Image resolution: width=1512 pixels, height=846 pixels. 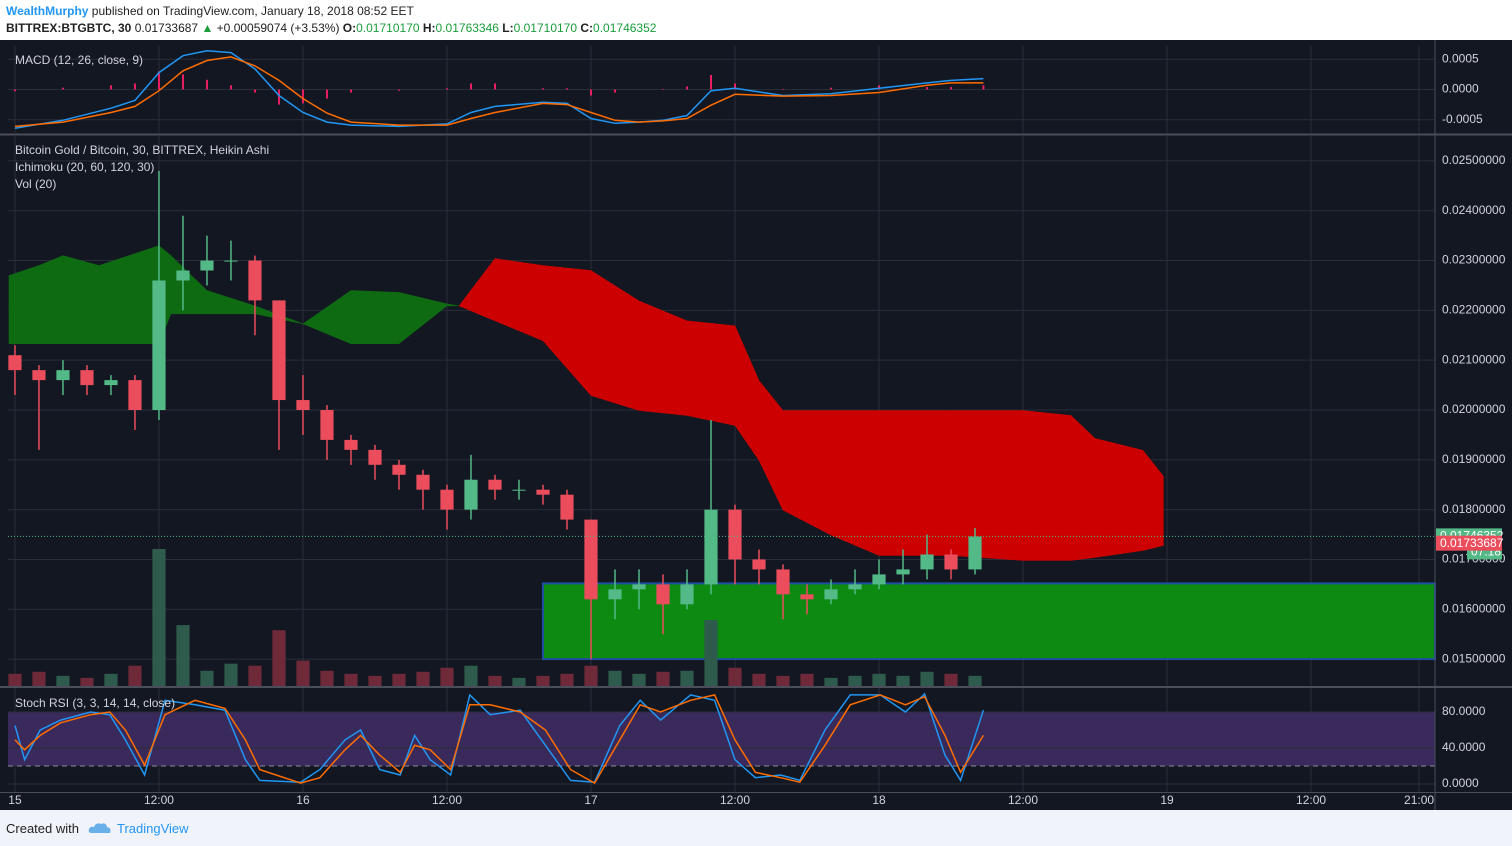 What do you see at coordinates (1474, 310) in the screenshot?
I see `y-tick-label: 0.02200000` at bounding box center [1474, 310].